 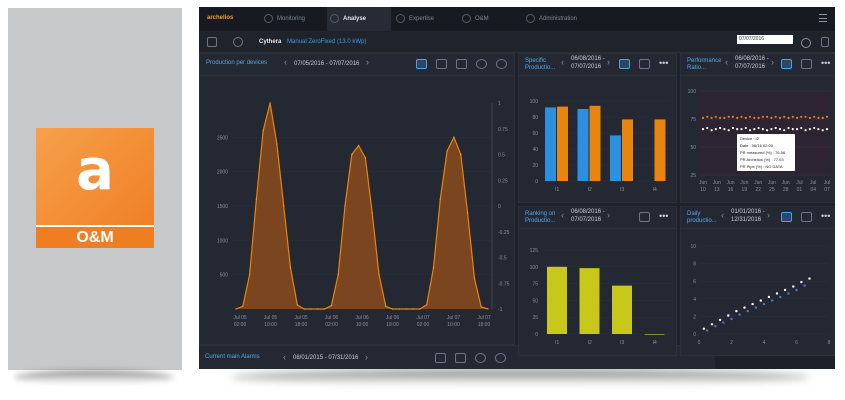 What do you see at coordinates (270, 42) in the screenshot?
I see `site-name: Cythera` at bounding box center [270, 42].